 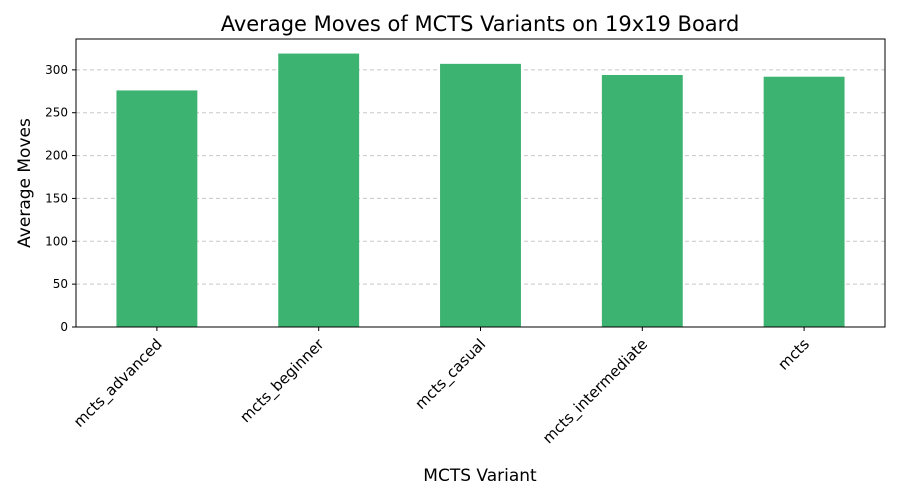 I want to click on bar-mcts-beginner, so click(x=319, y=190).